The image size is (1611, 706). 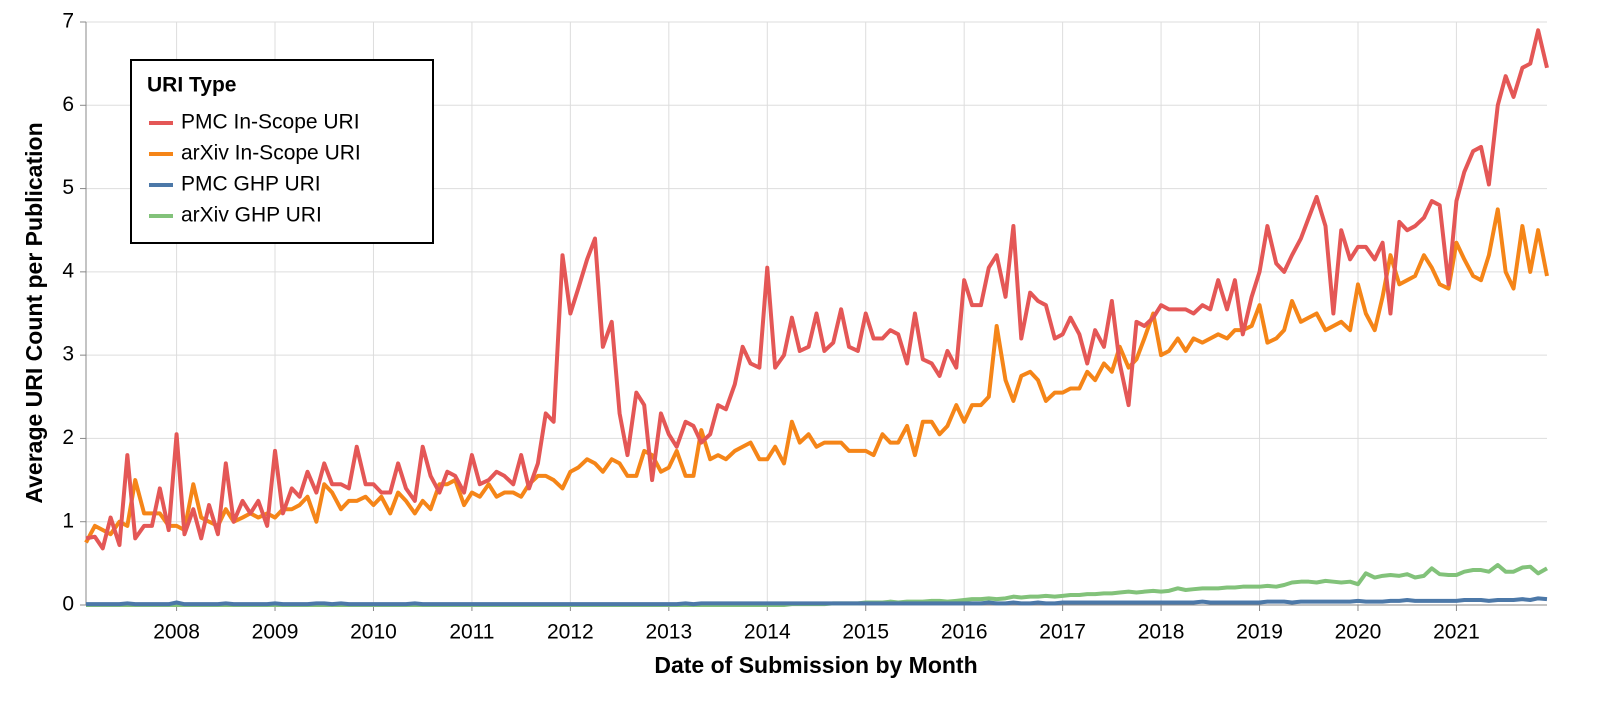 I want to click on x-tick-label: 2019, so click(x=1259, y=632).